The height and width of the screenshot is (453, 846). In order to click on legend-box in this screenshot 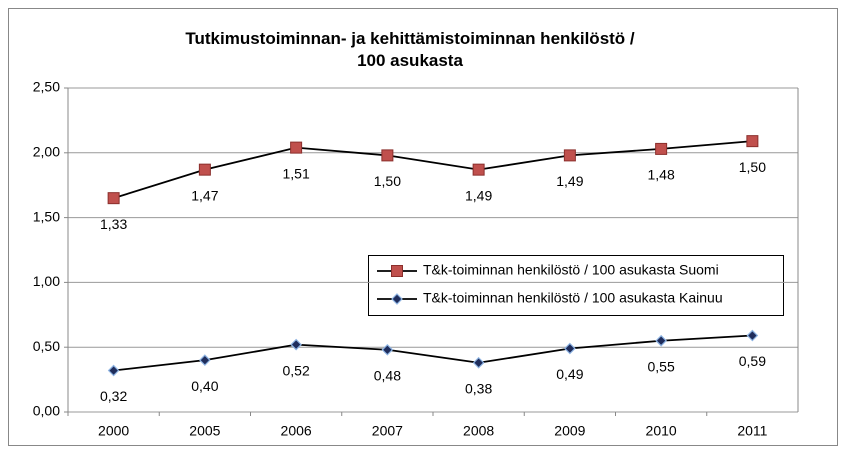, I will do `click(576, 285)`.